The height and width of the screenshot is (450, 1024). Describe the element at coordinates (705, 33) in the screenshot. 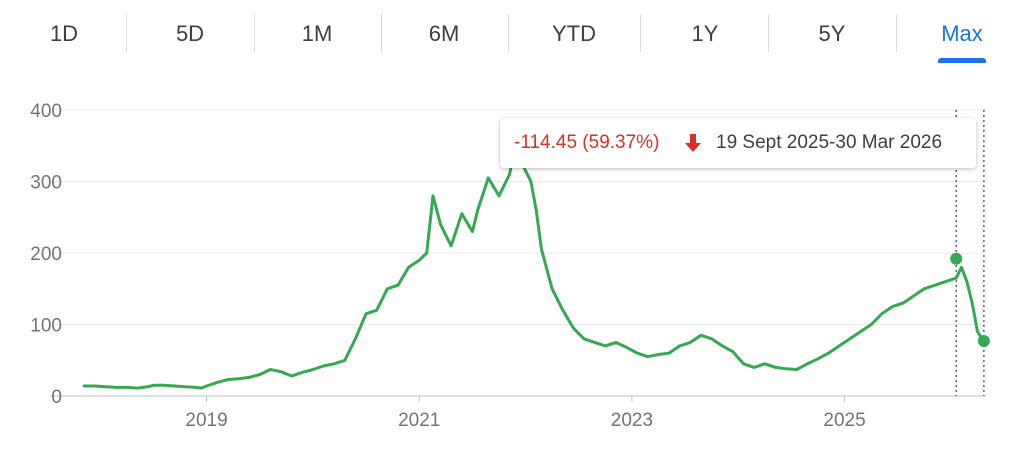

I see `tab-1y: 1Y` at that location.